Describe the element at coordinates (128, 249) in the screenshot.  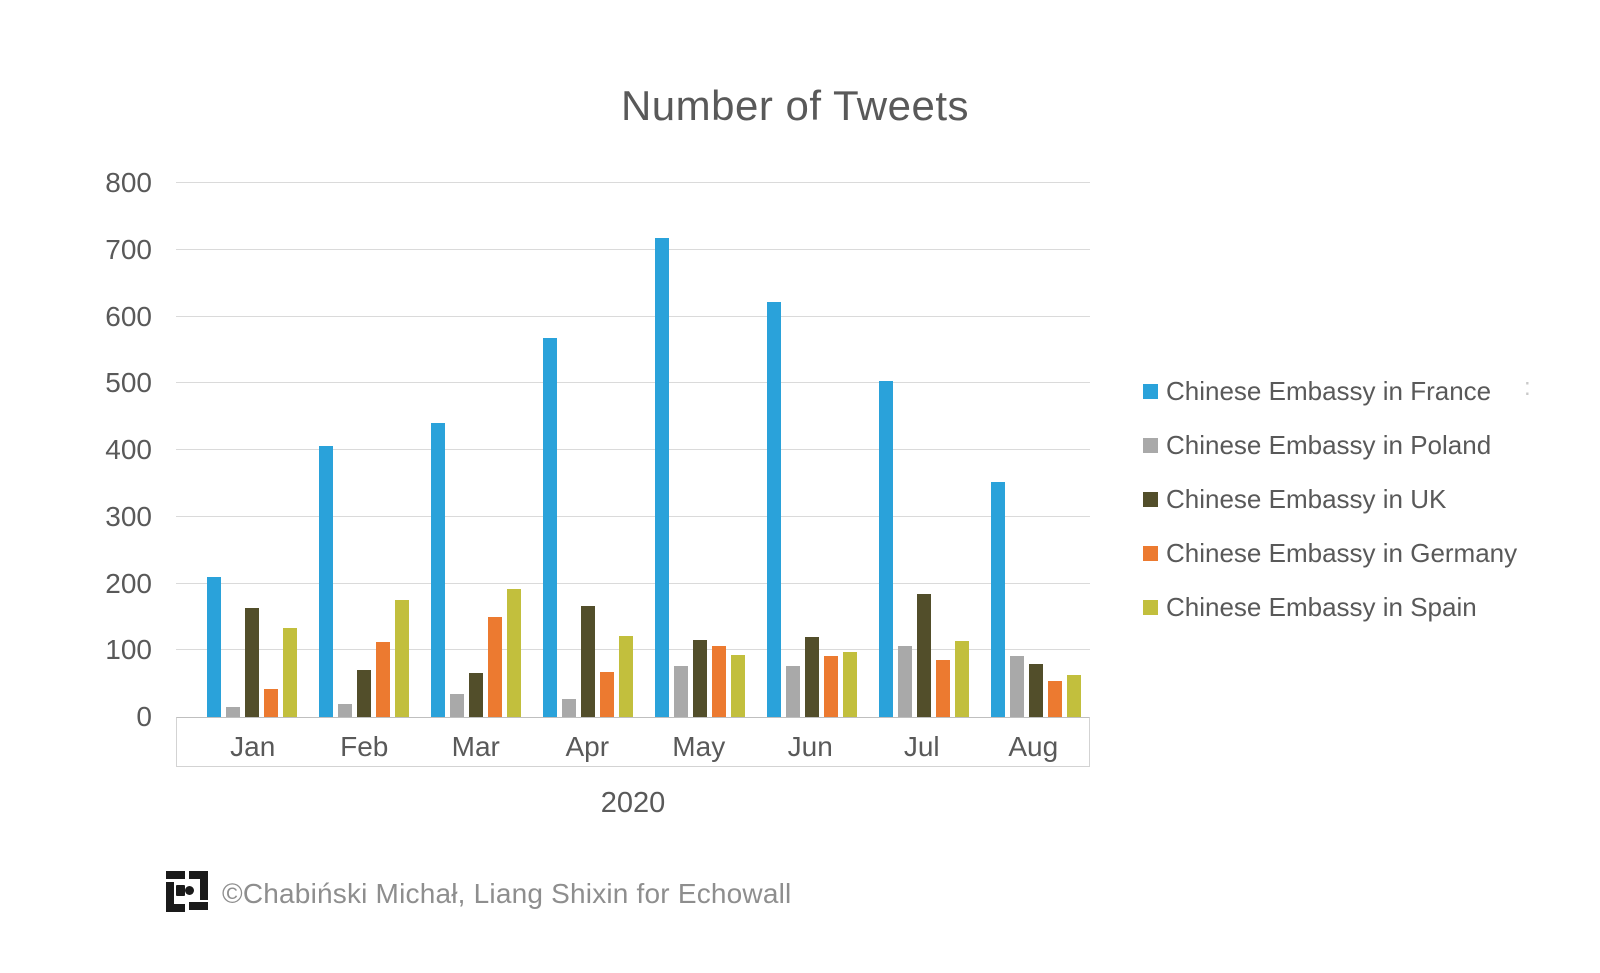
I see `y-axis-tick-700: 700` at that location.